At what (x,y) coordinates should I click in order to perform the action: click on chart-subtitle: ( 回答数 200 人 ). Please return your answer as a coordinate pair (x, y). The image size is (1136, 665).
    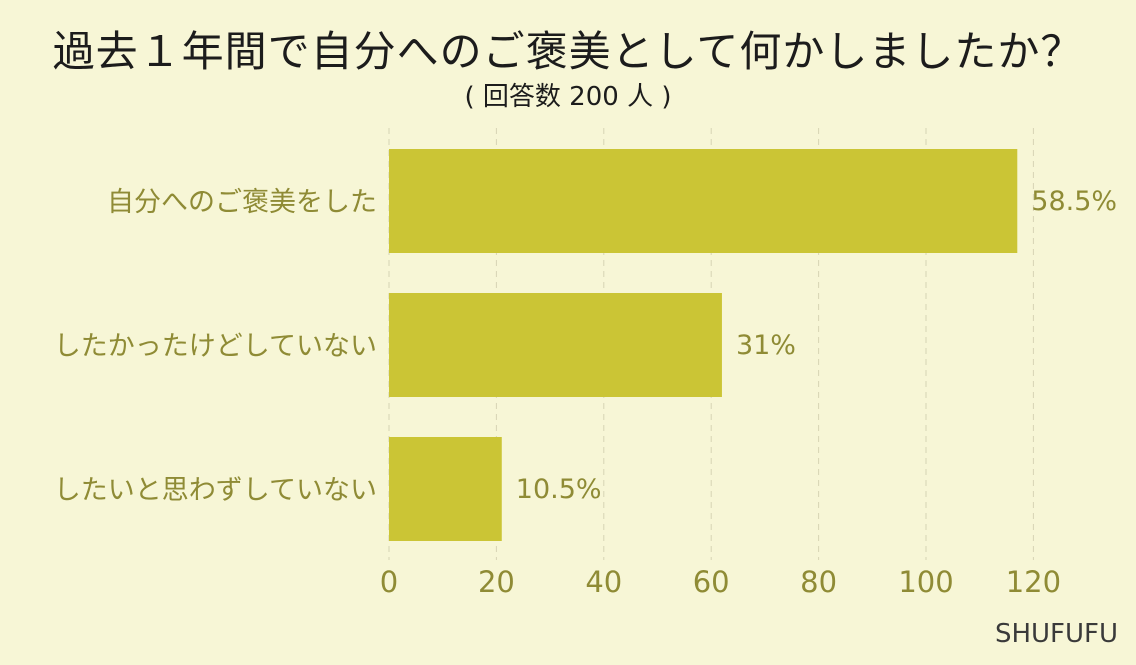
    Looking at the image, I should click on (568, 97).